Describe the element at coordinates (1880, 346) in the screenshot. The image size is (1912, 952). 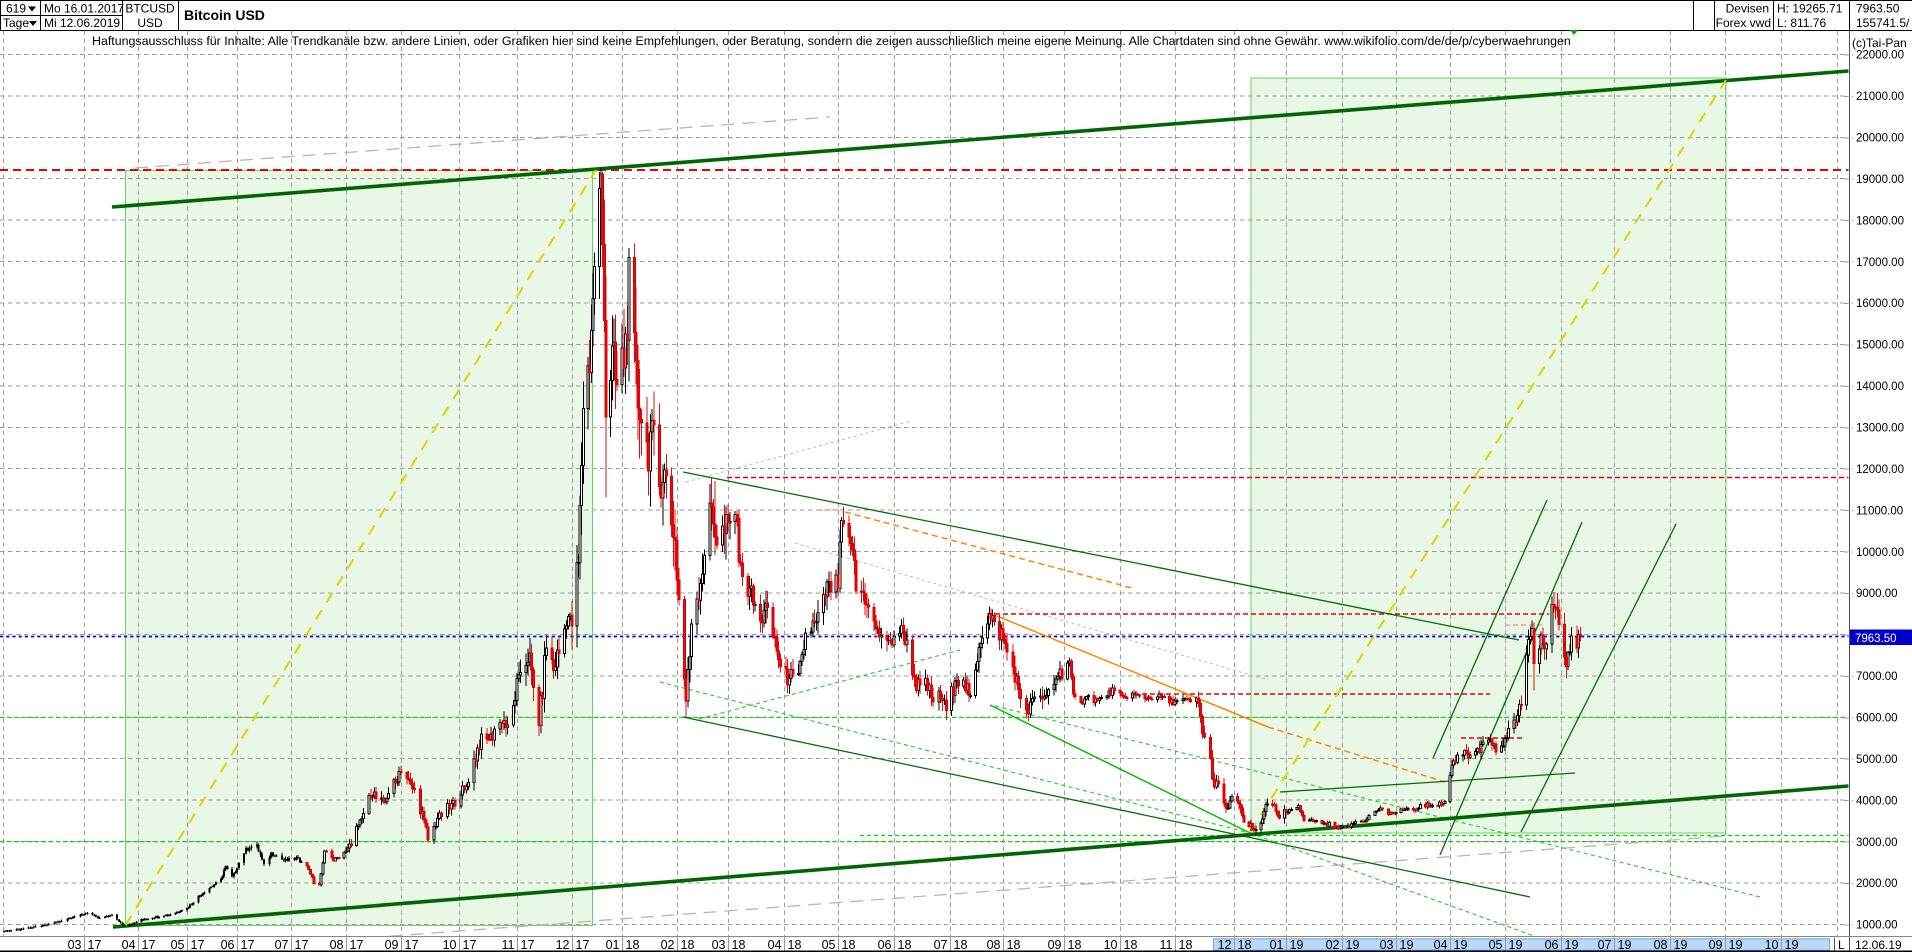
I see `svg-text: 15000.00` at that location.